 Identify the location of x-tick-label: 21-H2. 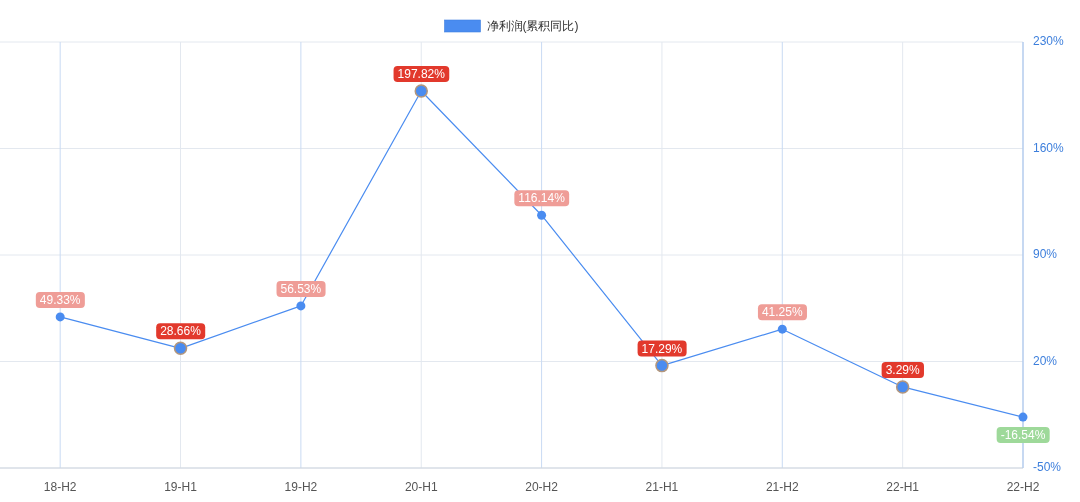
(782, 487).